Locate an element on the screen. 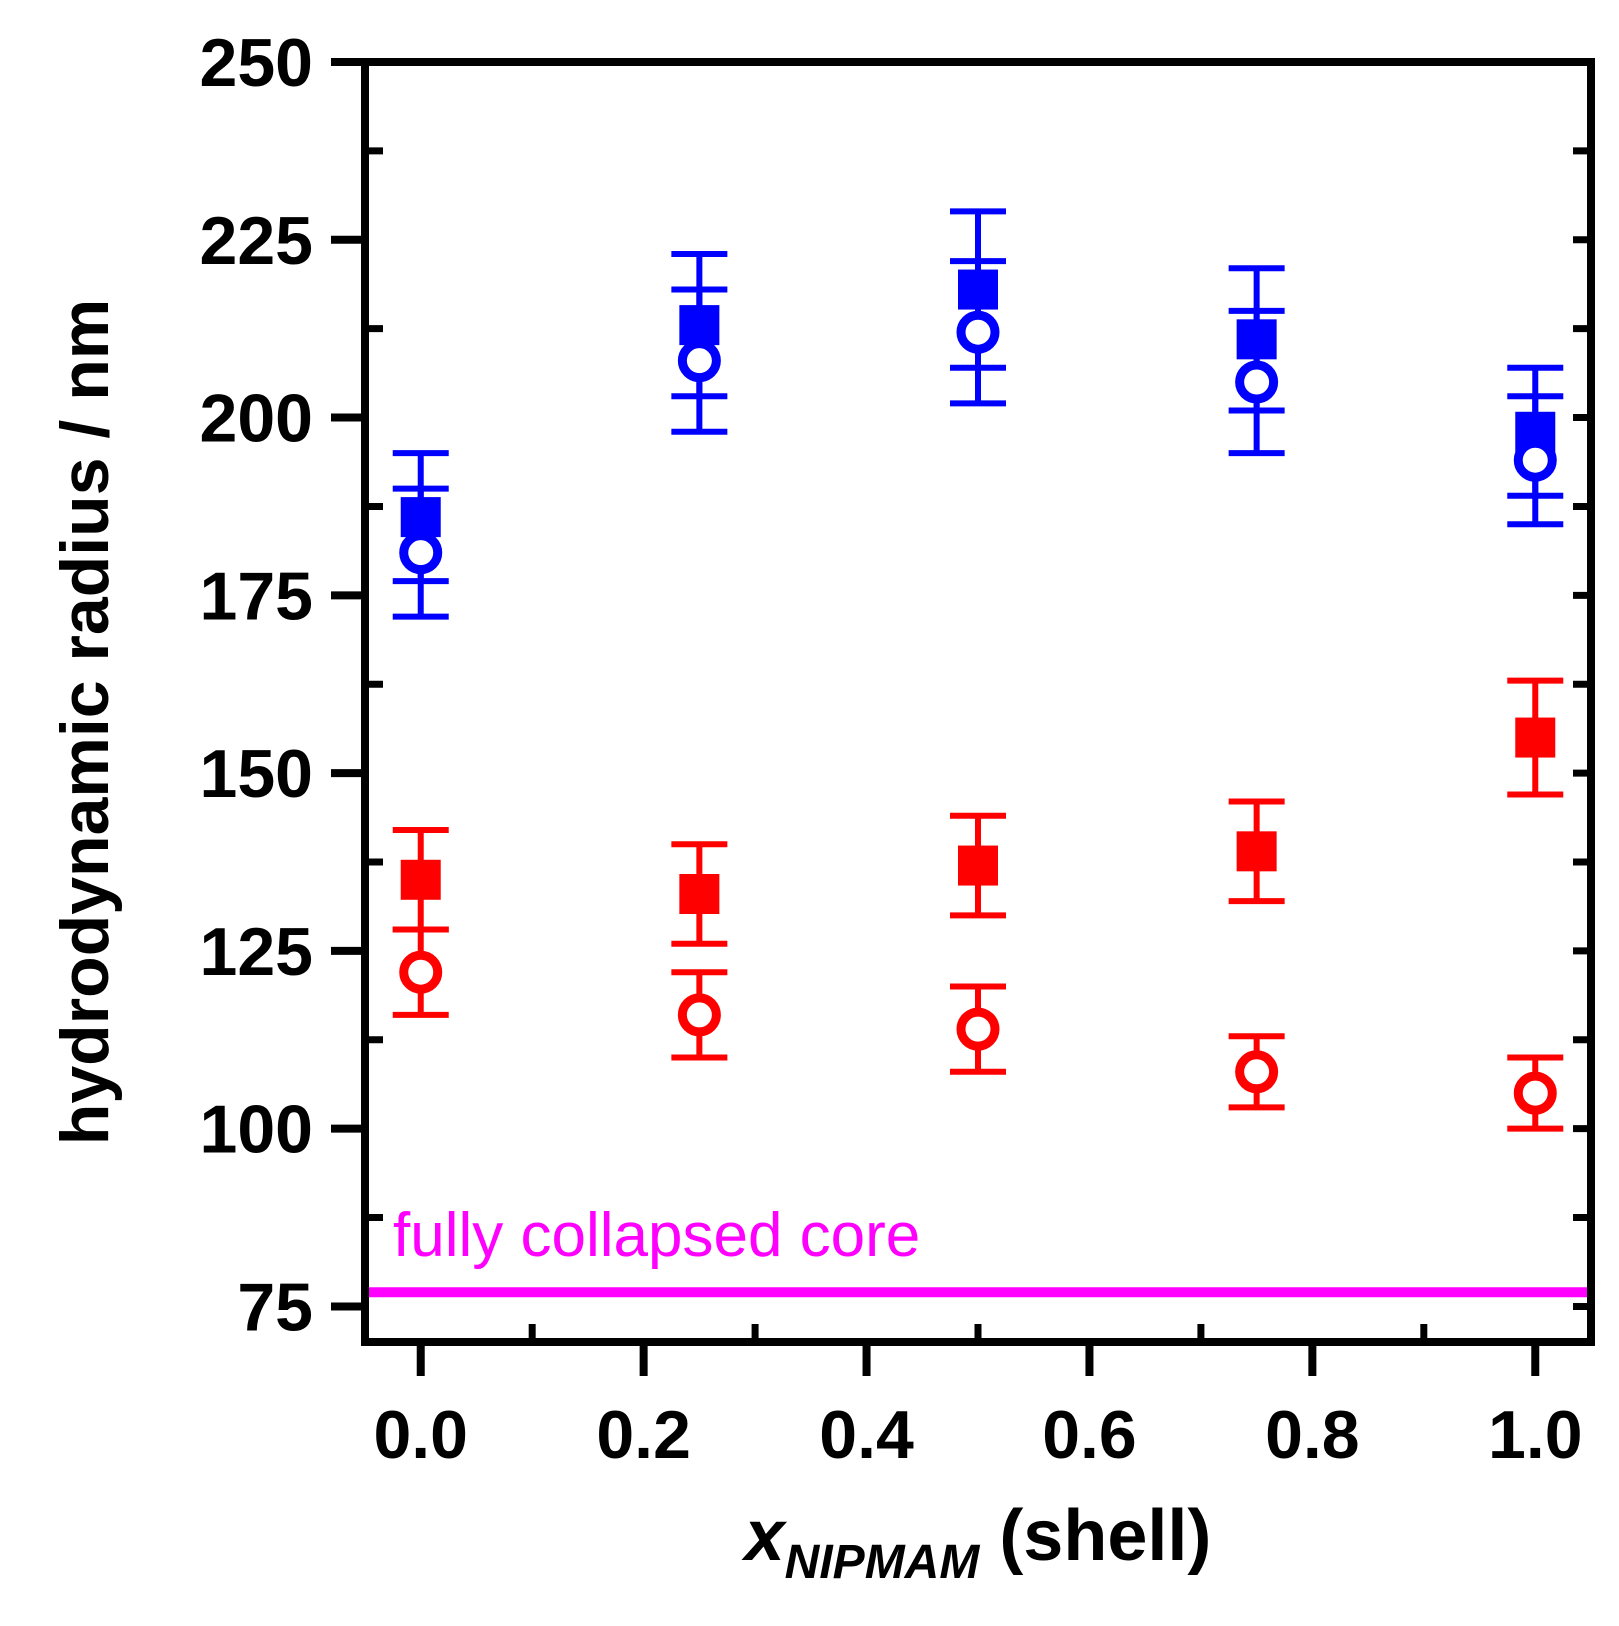 Image resolution: width=1619 pixels, height=1626 pixels. y-tick-label: 225 is located at coordinates (256, 241).